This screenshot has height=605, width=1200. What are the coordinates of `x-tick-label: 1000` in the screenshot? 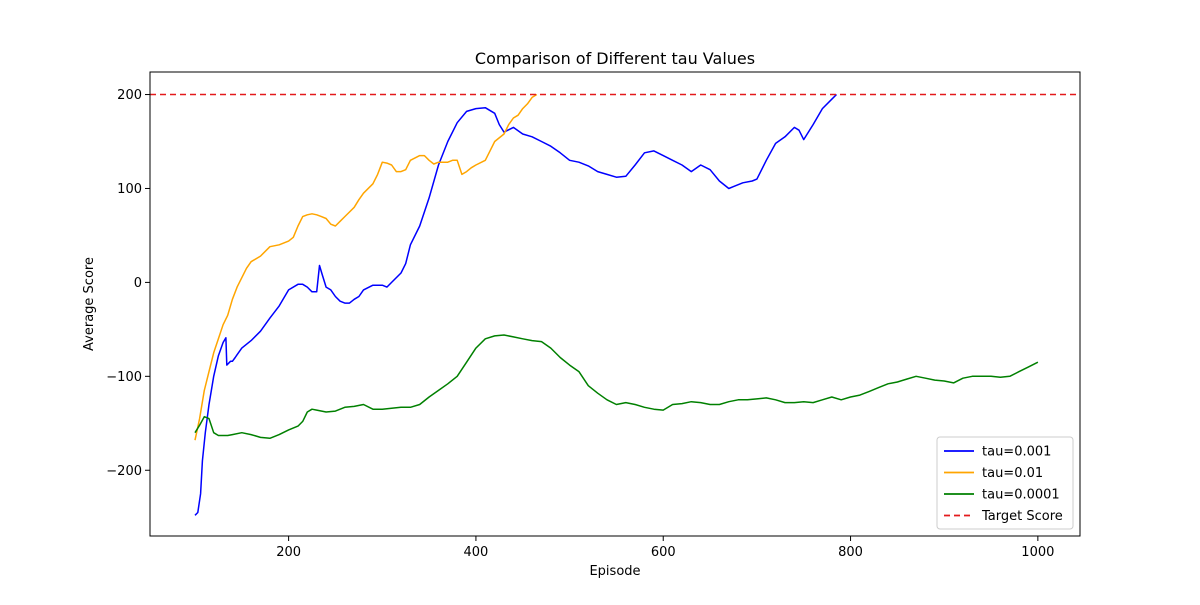 It's located at (1037, 552).